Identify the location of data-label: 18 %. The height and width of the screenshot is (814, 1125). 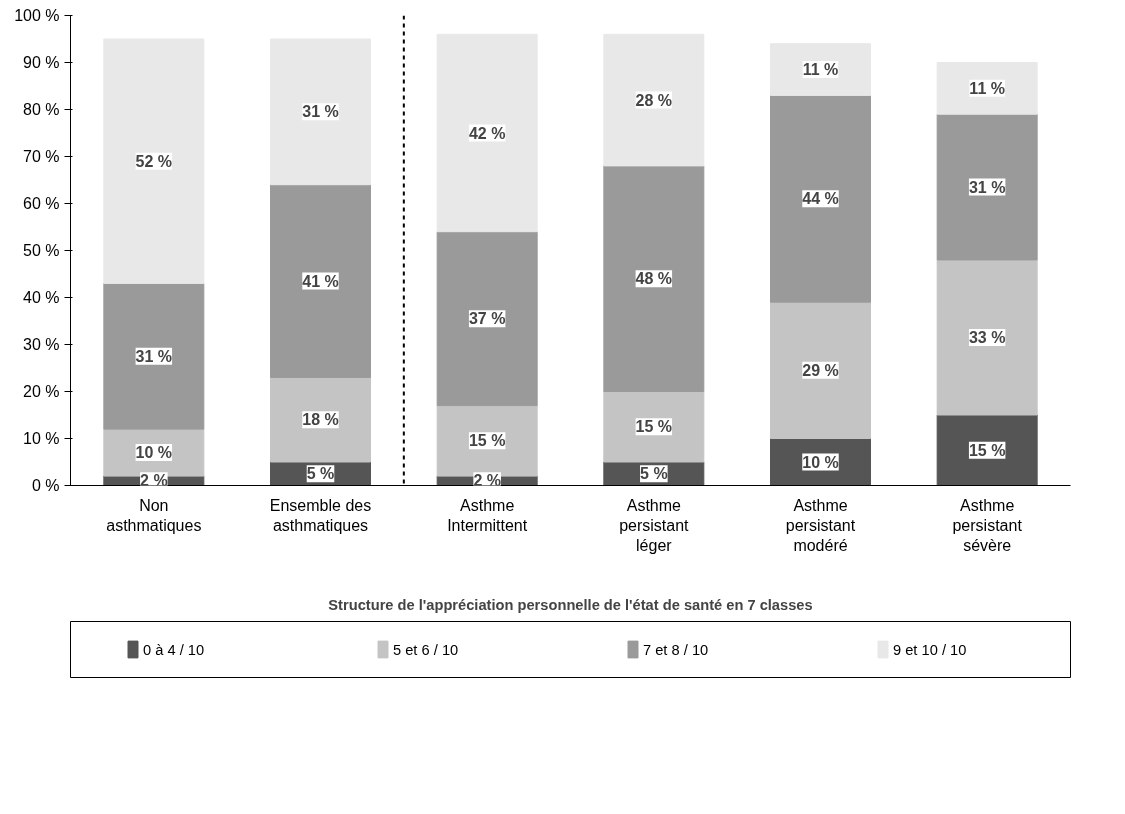
(320, 420).